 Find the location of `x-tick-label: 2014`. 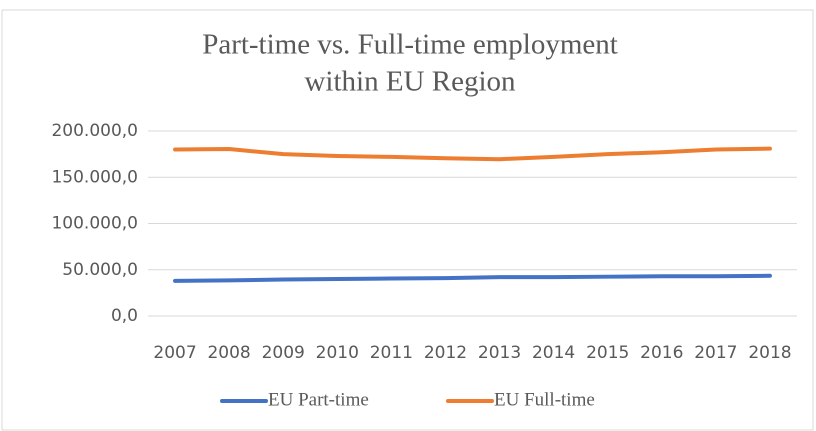

x-tick-label: 2014 is located at coordinates (553, 353).